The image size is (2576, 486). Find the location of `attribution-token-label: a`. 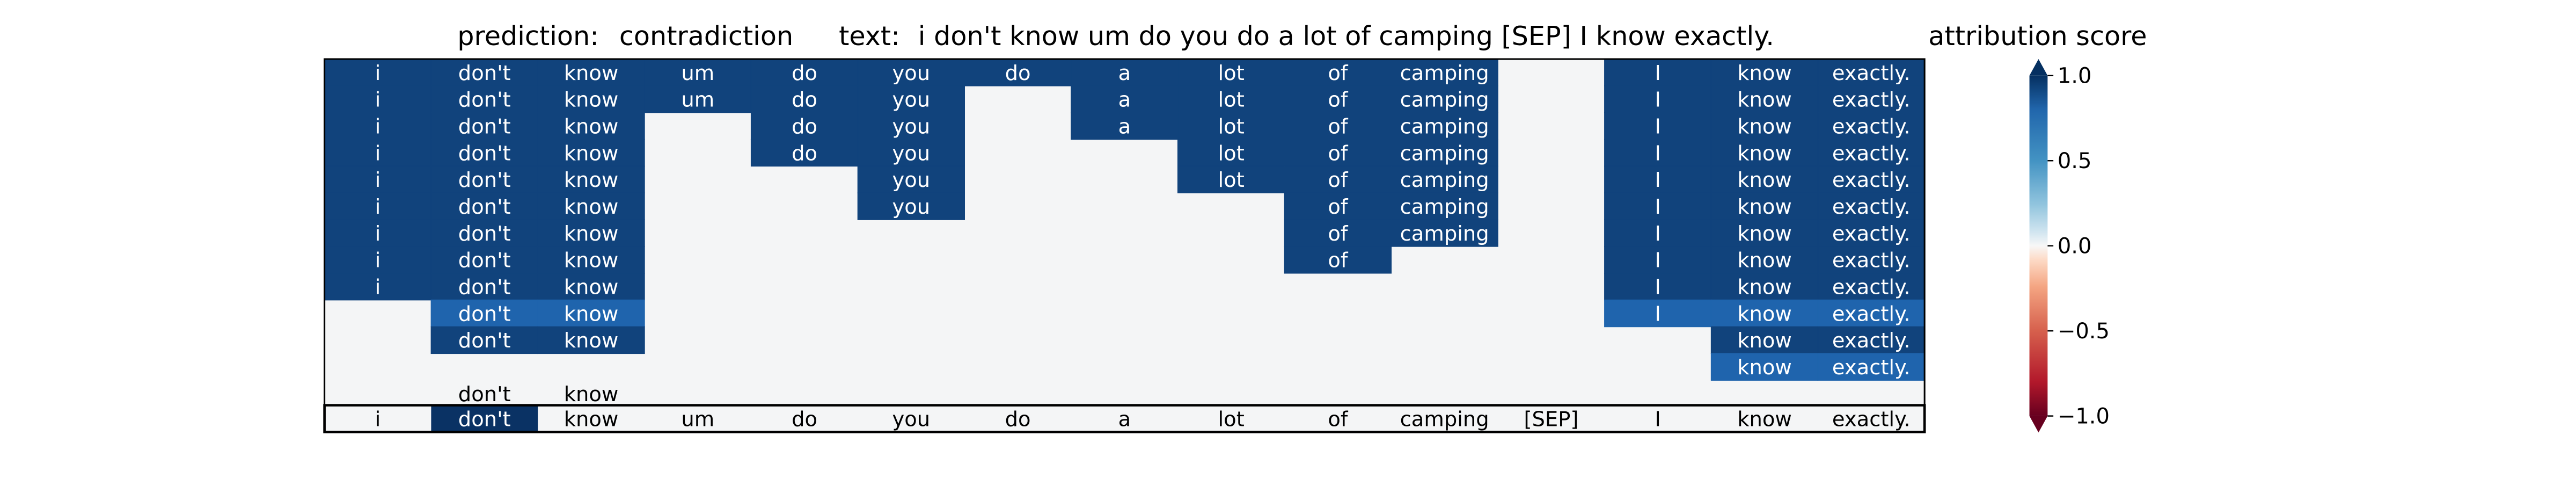

attribution-token-label: a is located at coordinates (1124, 419).